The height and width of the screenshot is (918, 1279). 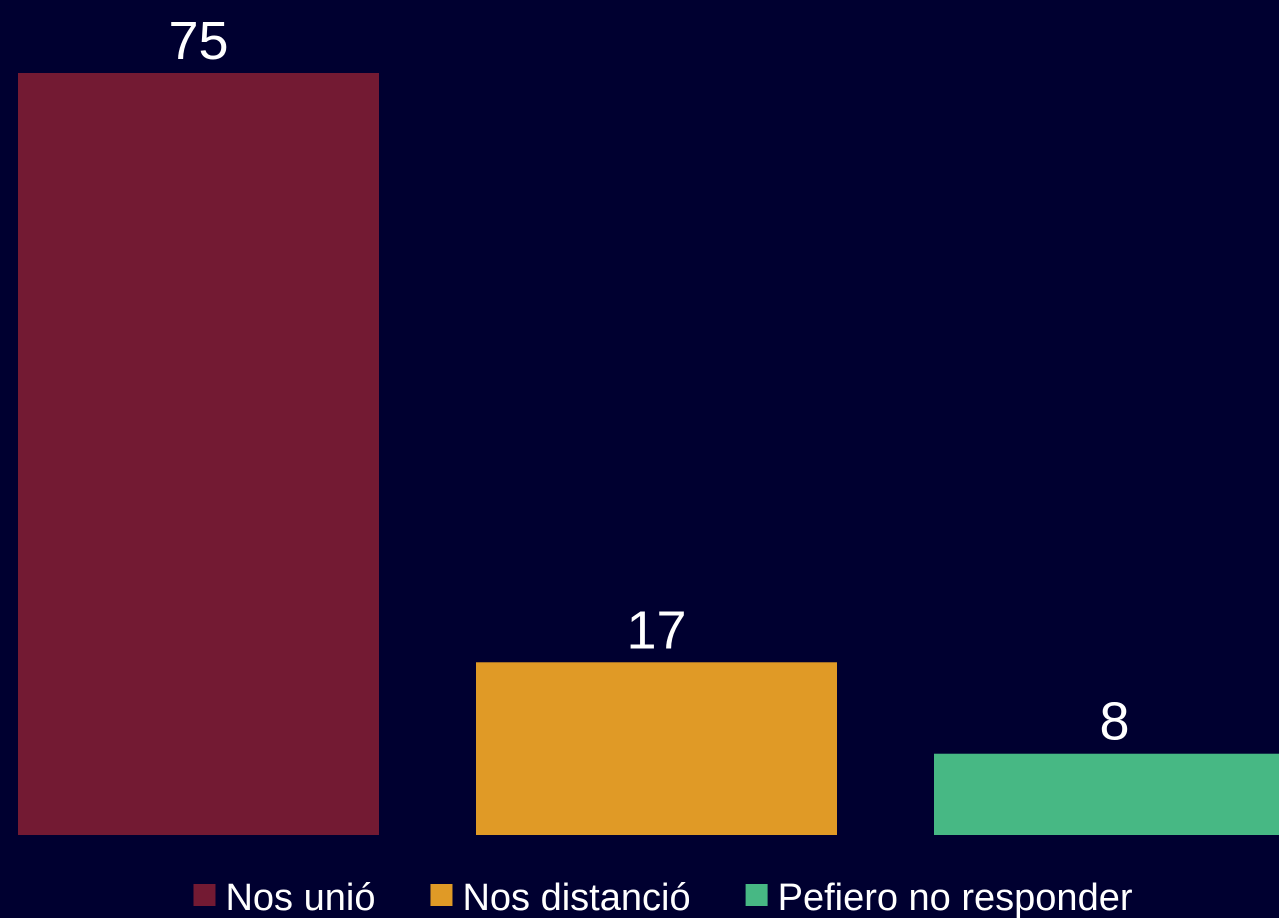 What do you see at coordinates (1114, 722) in the screenshot?
I see `data-label: 8` at bounding box center [1114, 722].